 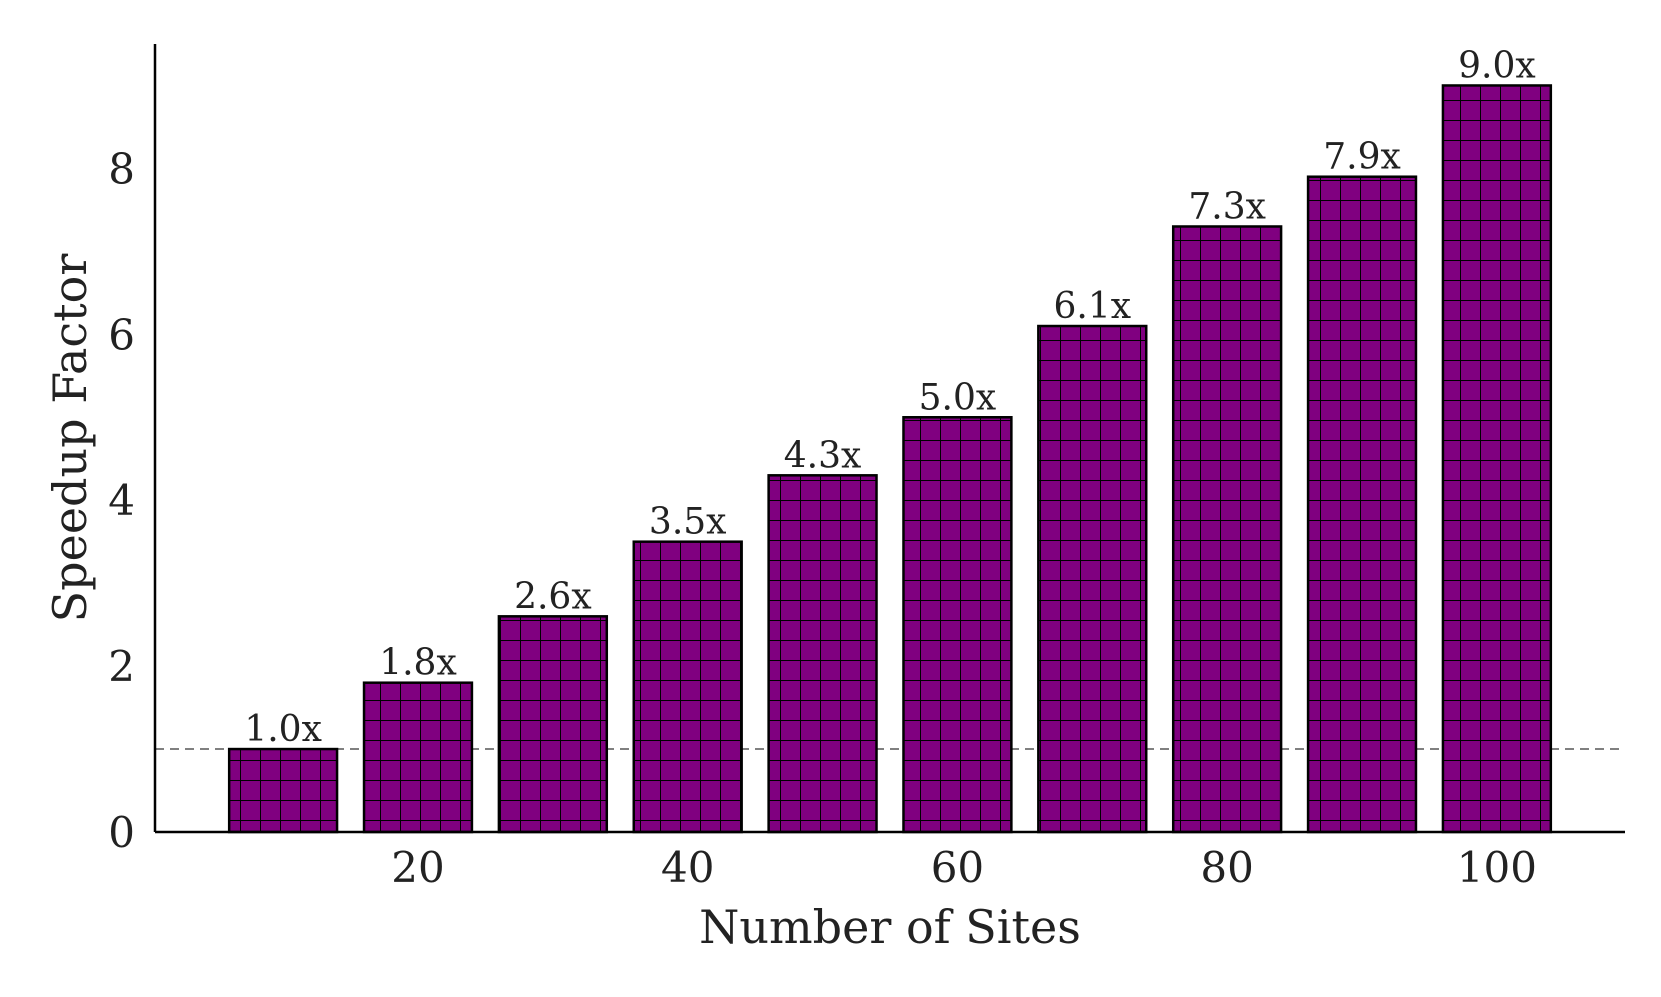 What do you see at coordinates (1227, 206) in the screenshot?
I see `bar-value-label: 7.3x` at bounding box center [1227, 206].